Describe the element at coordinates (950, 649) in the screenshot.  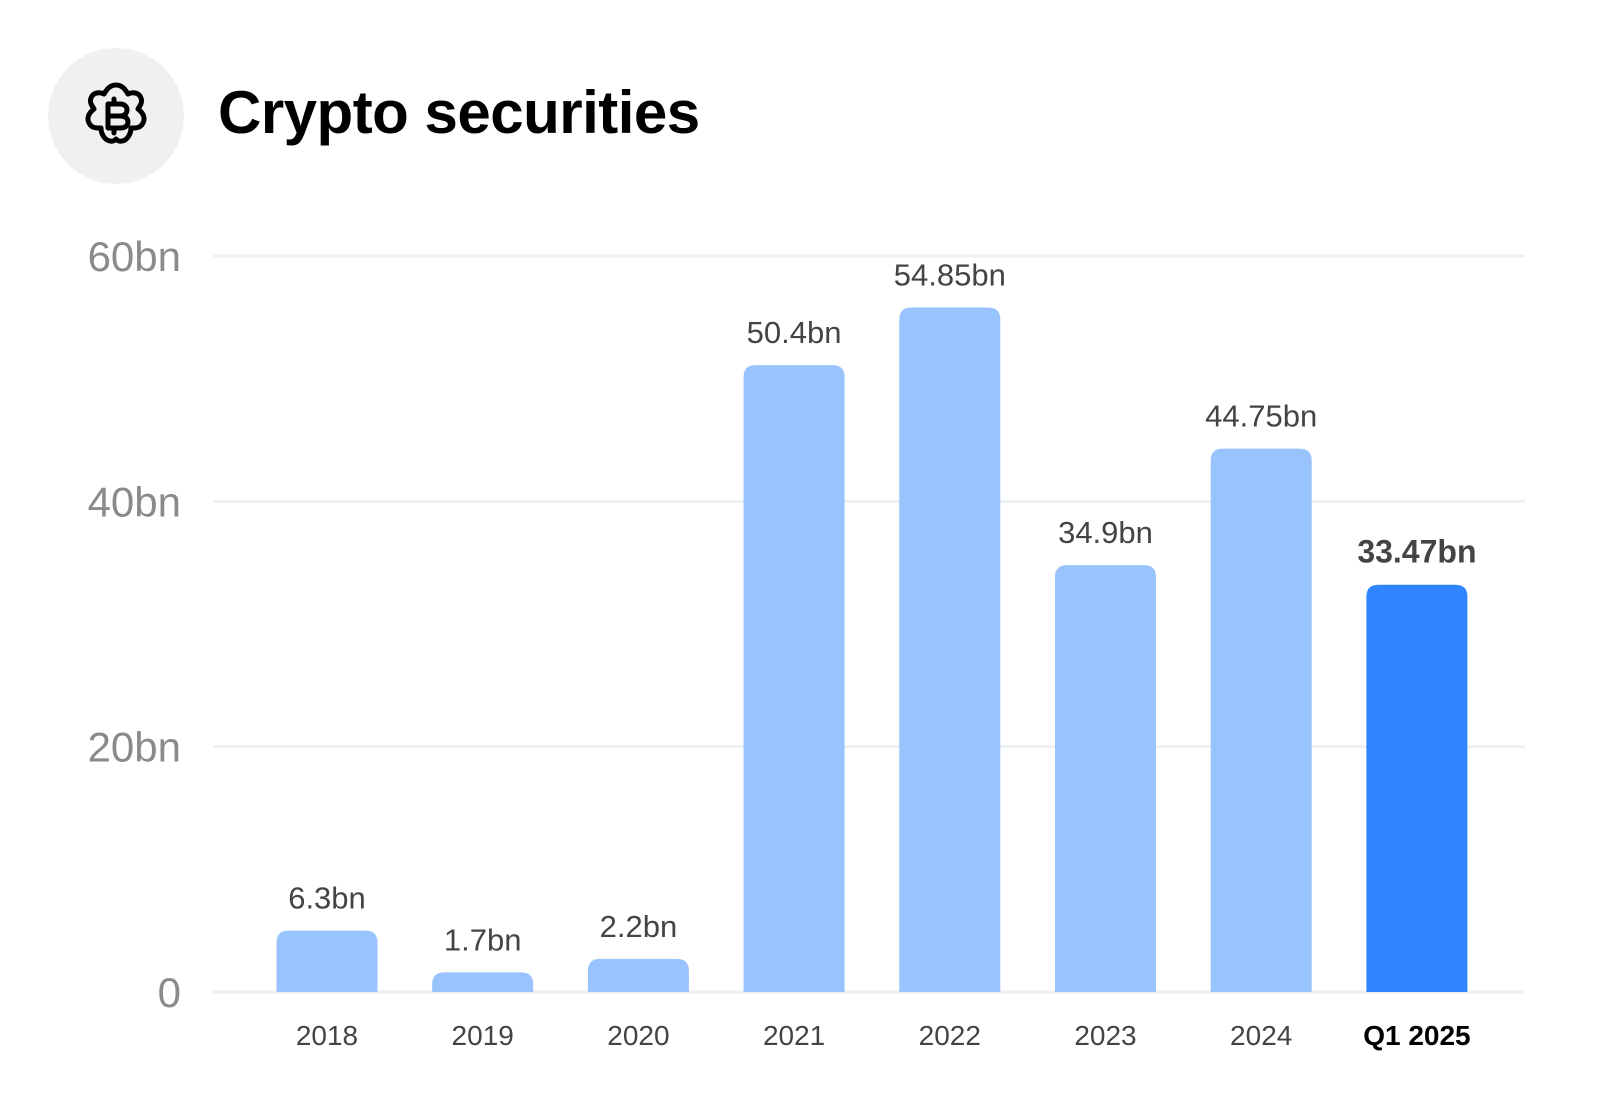
I see `bar-2022` at that location.